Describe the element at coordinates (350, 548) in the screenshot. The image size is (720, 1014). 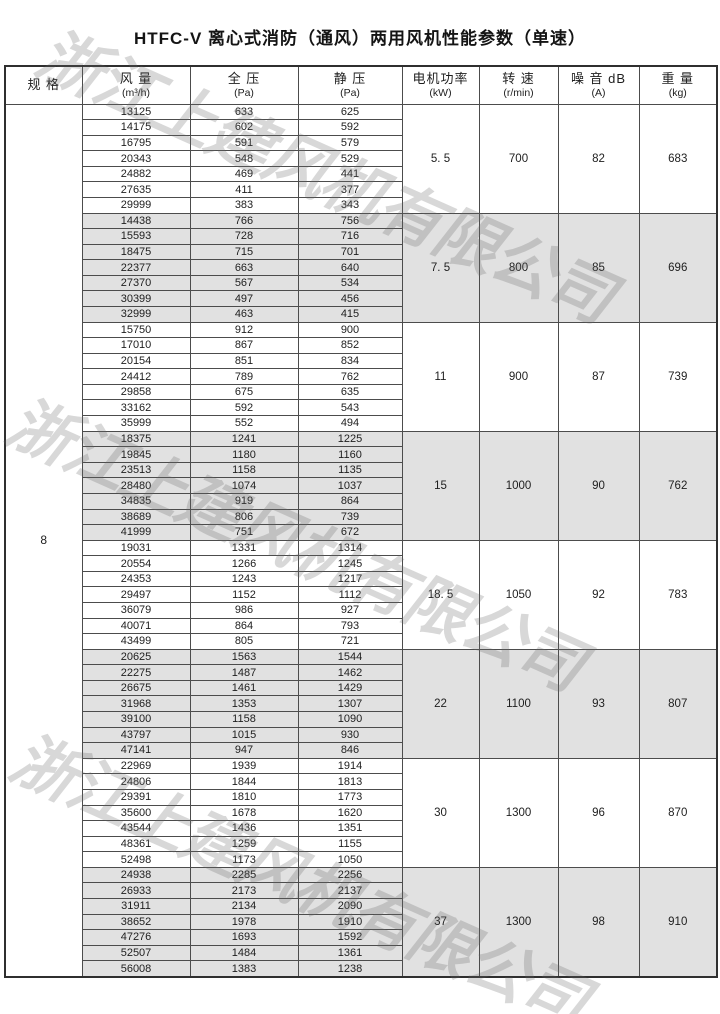
I see `static-pressure-cell: 1314` at that location.